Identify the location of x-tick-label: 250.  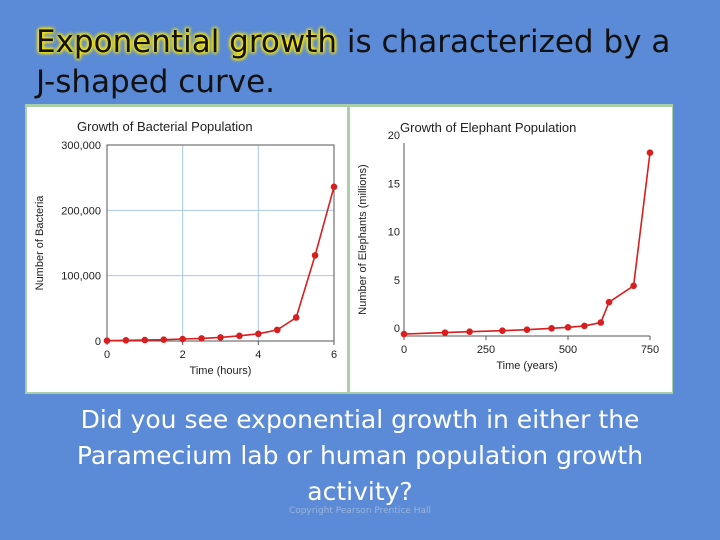
(486, 350).